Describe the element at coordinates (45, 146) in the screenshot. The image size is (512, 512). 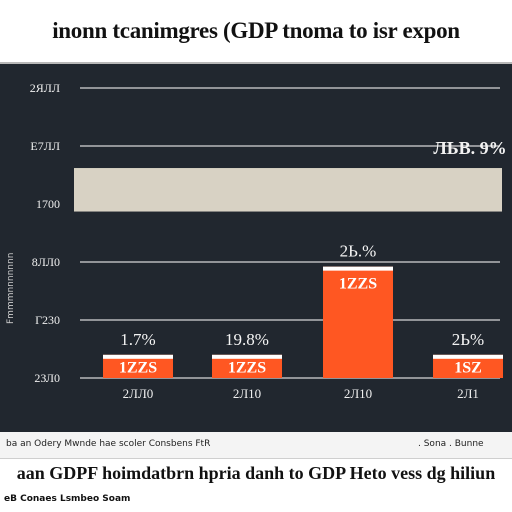
I see `y-tick-label: Е7ЛЛ` at that location.